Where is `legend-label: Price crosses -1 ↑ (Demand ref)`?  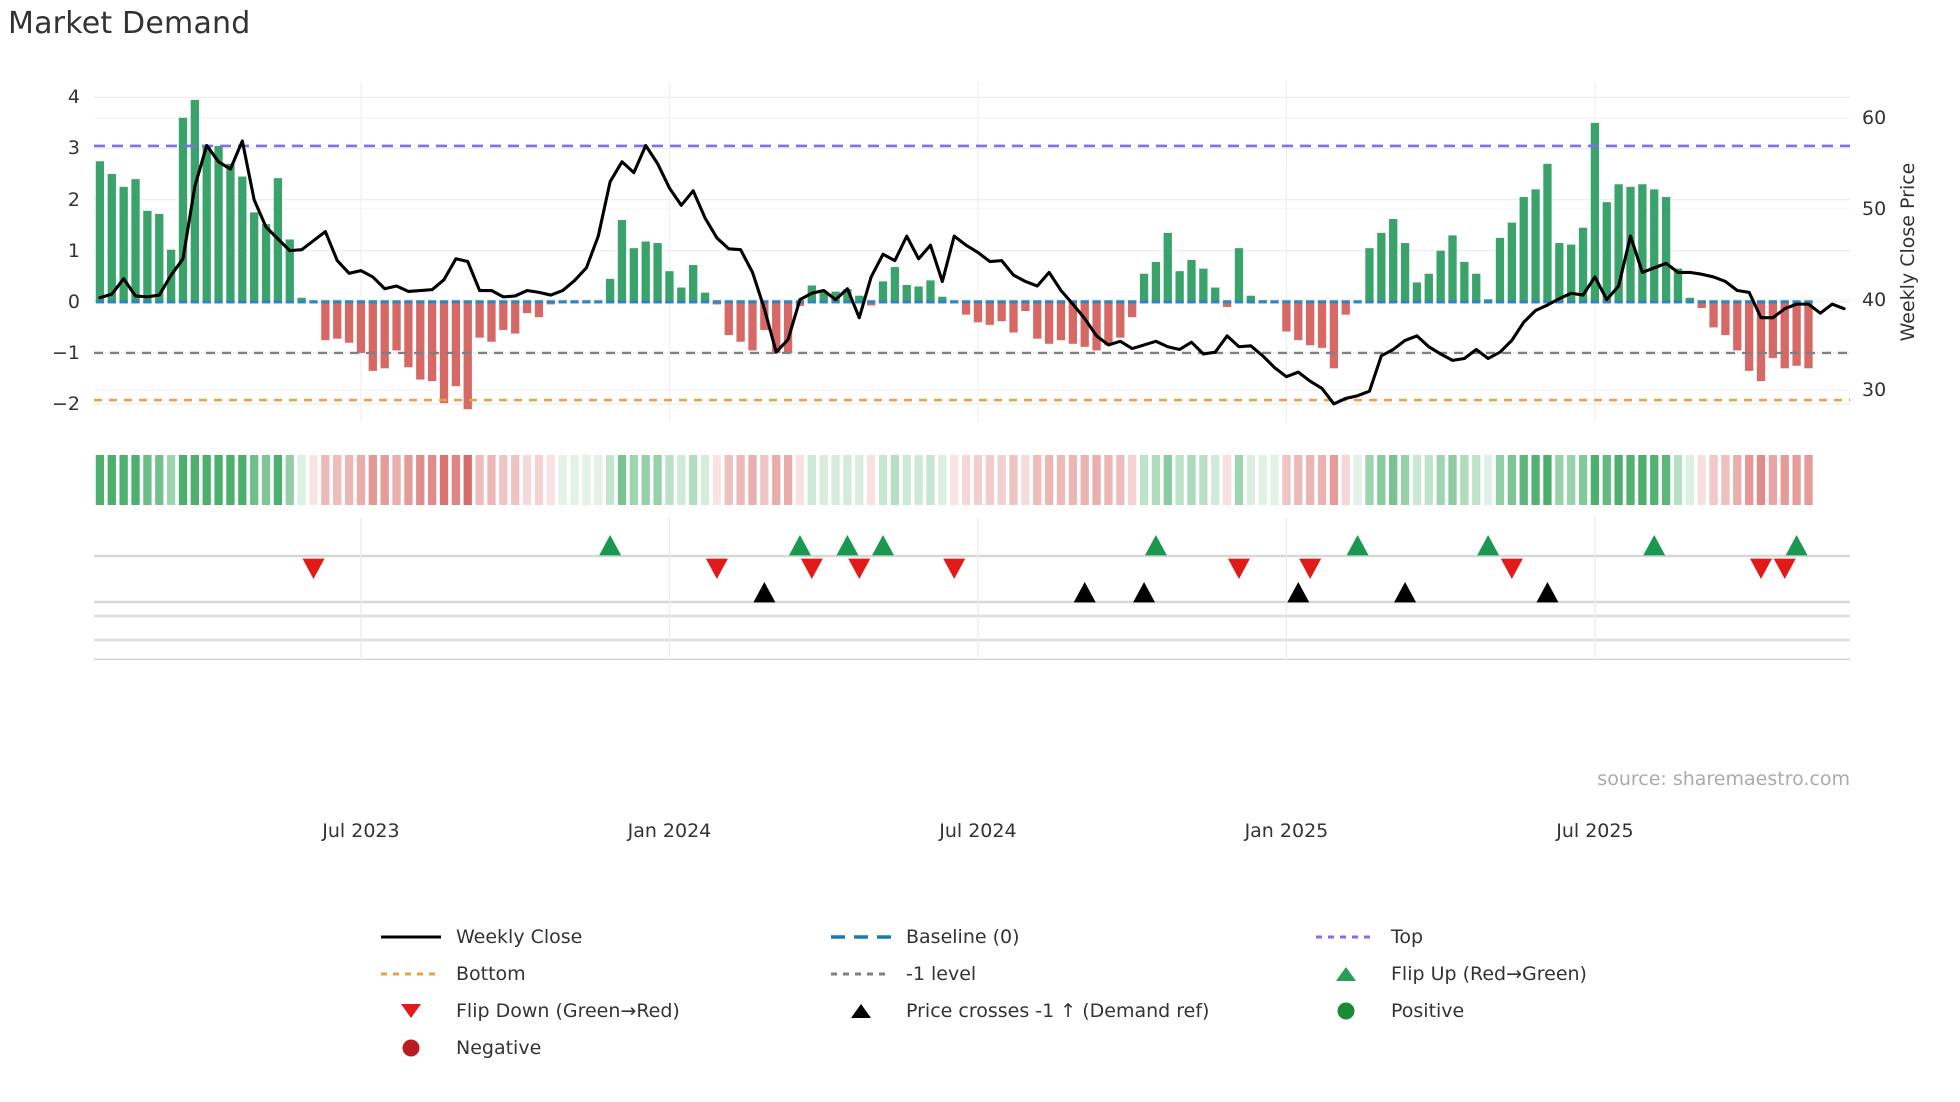 legend-label: Price crosses -1 ↑ (Demand ref) is located at coordinates (1058, 1011).